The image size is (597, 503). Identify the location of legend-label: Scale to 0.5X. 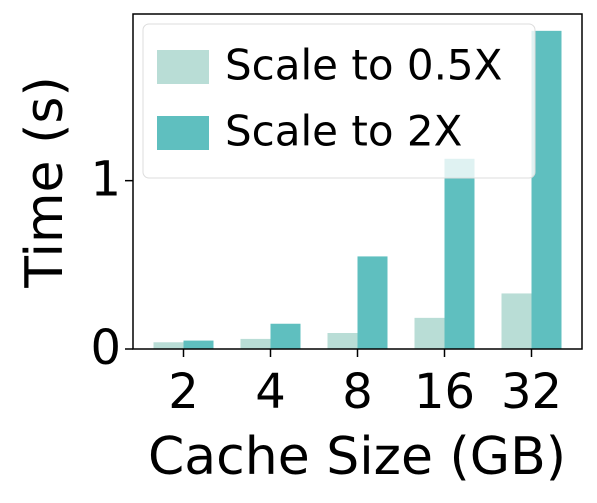
(363, 65).